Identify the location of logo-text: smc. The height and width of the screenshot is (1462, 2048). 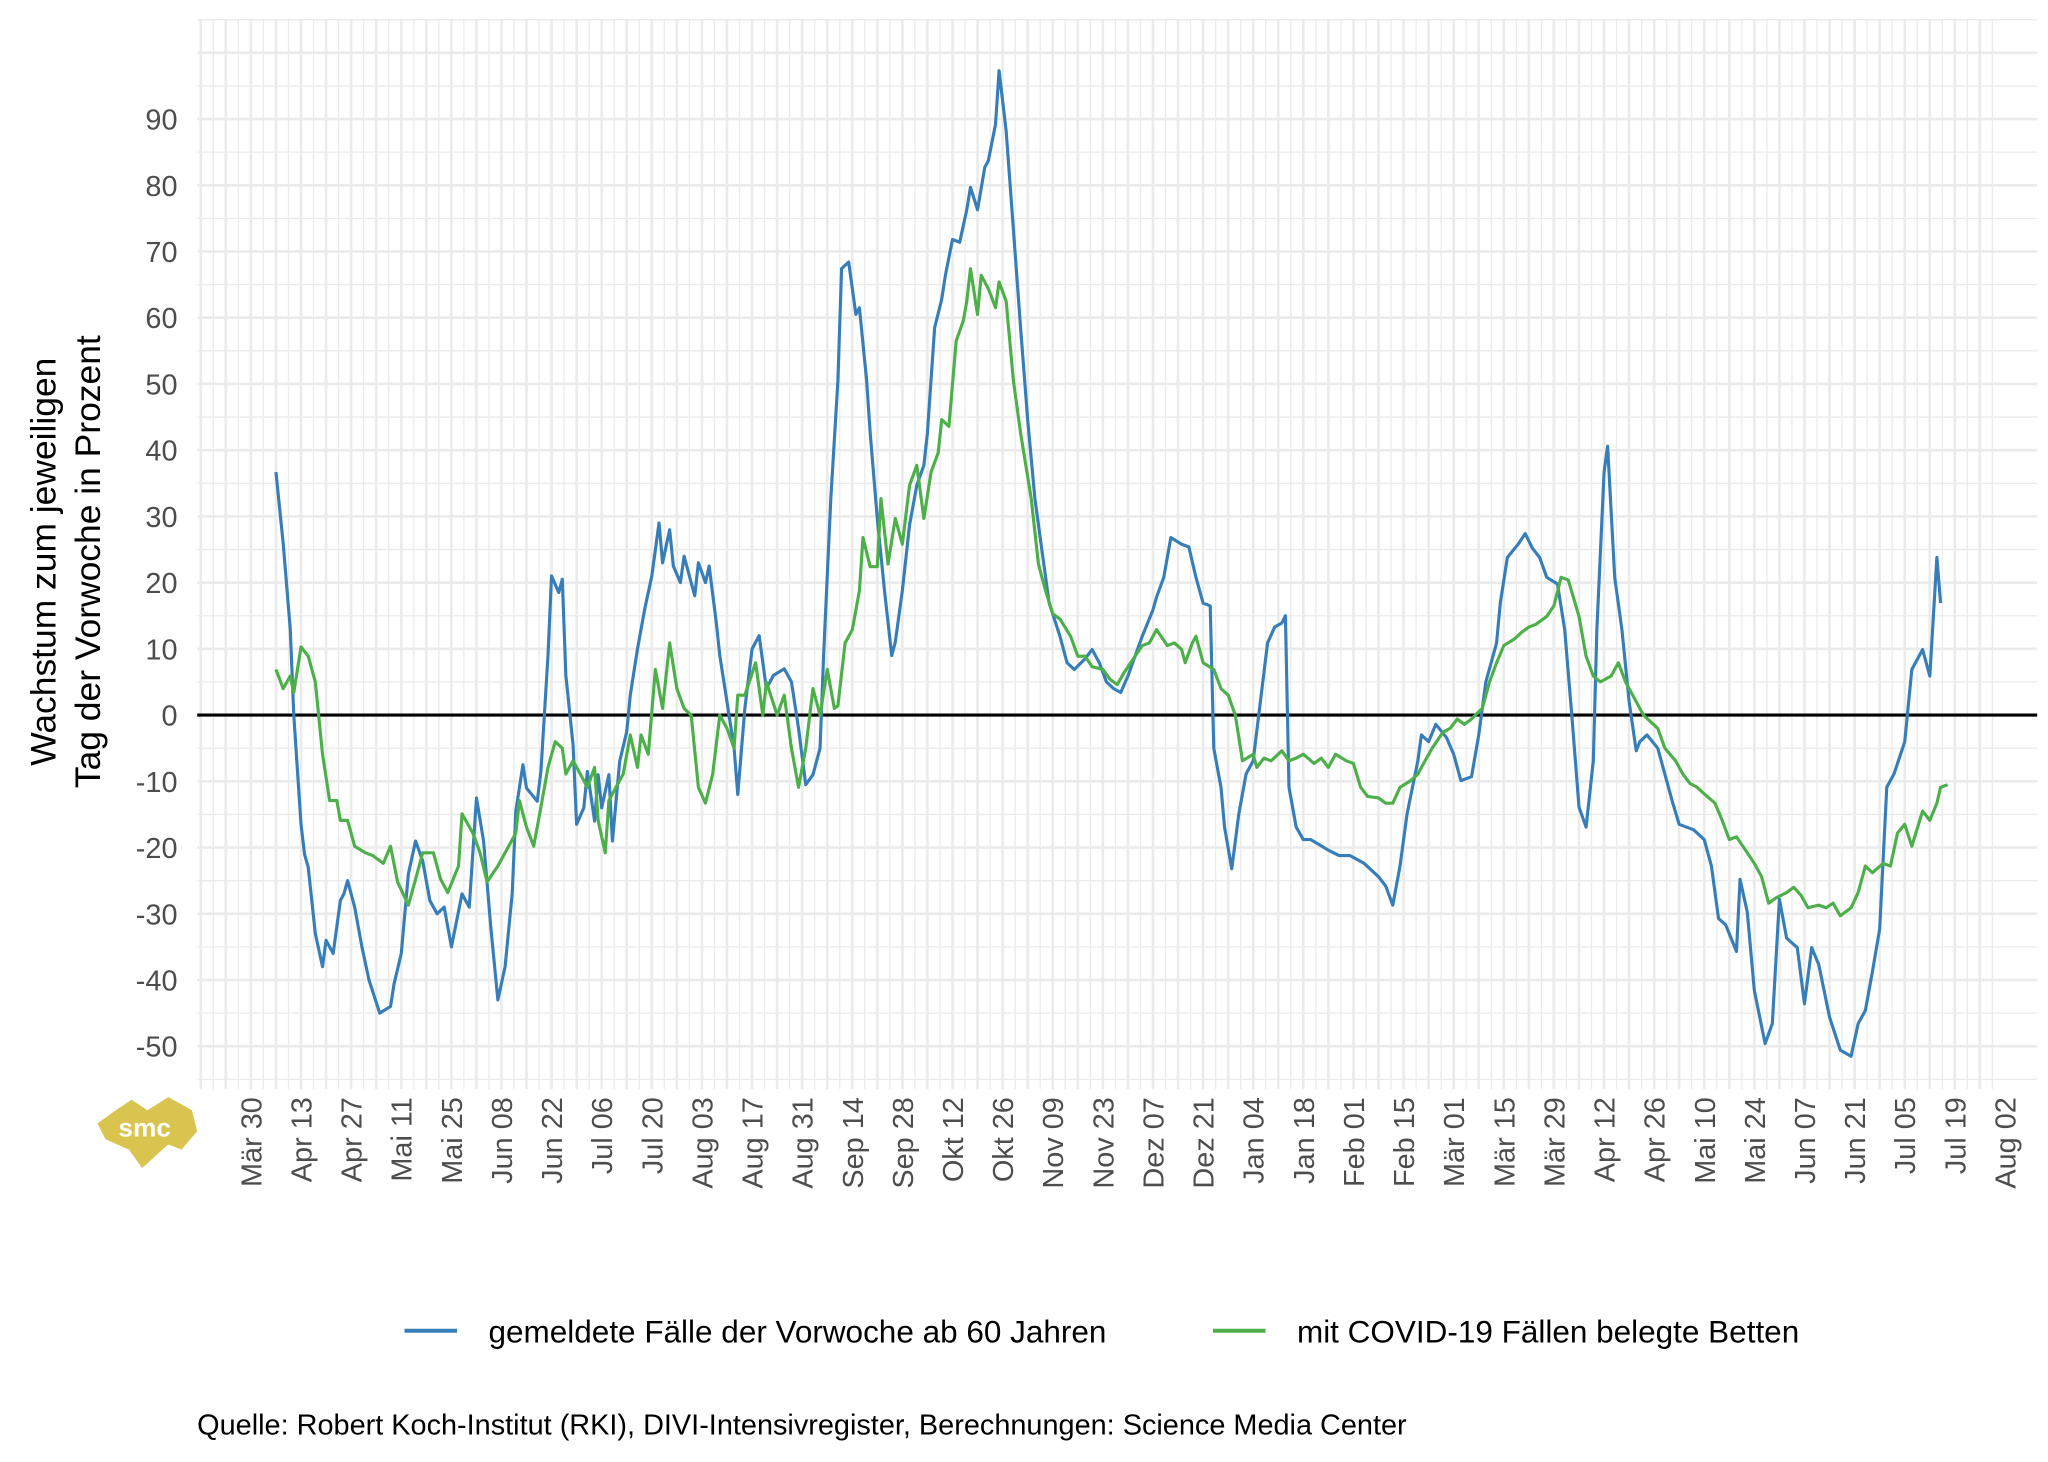
(144, 1128).